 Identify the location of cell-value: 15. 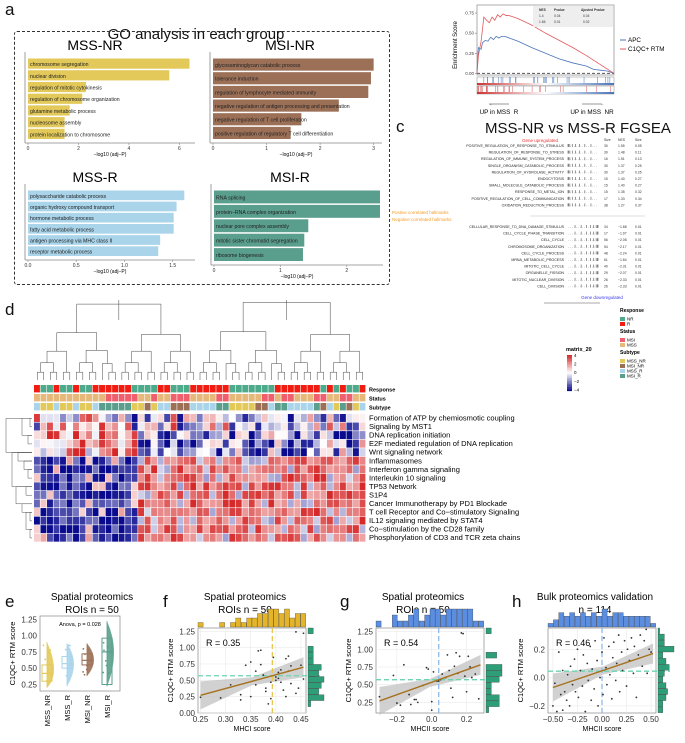
(606, 186).